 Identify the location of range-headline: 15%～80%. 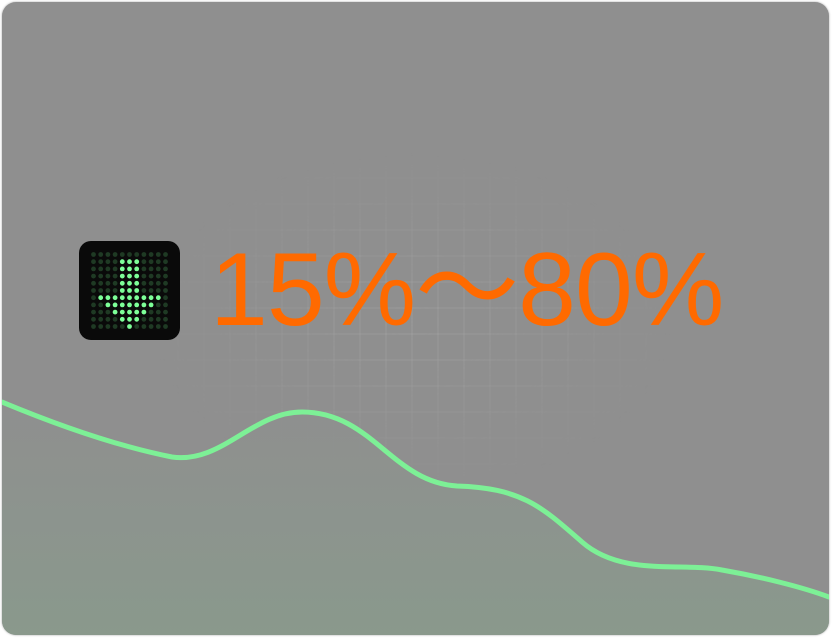
(467, 290).